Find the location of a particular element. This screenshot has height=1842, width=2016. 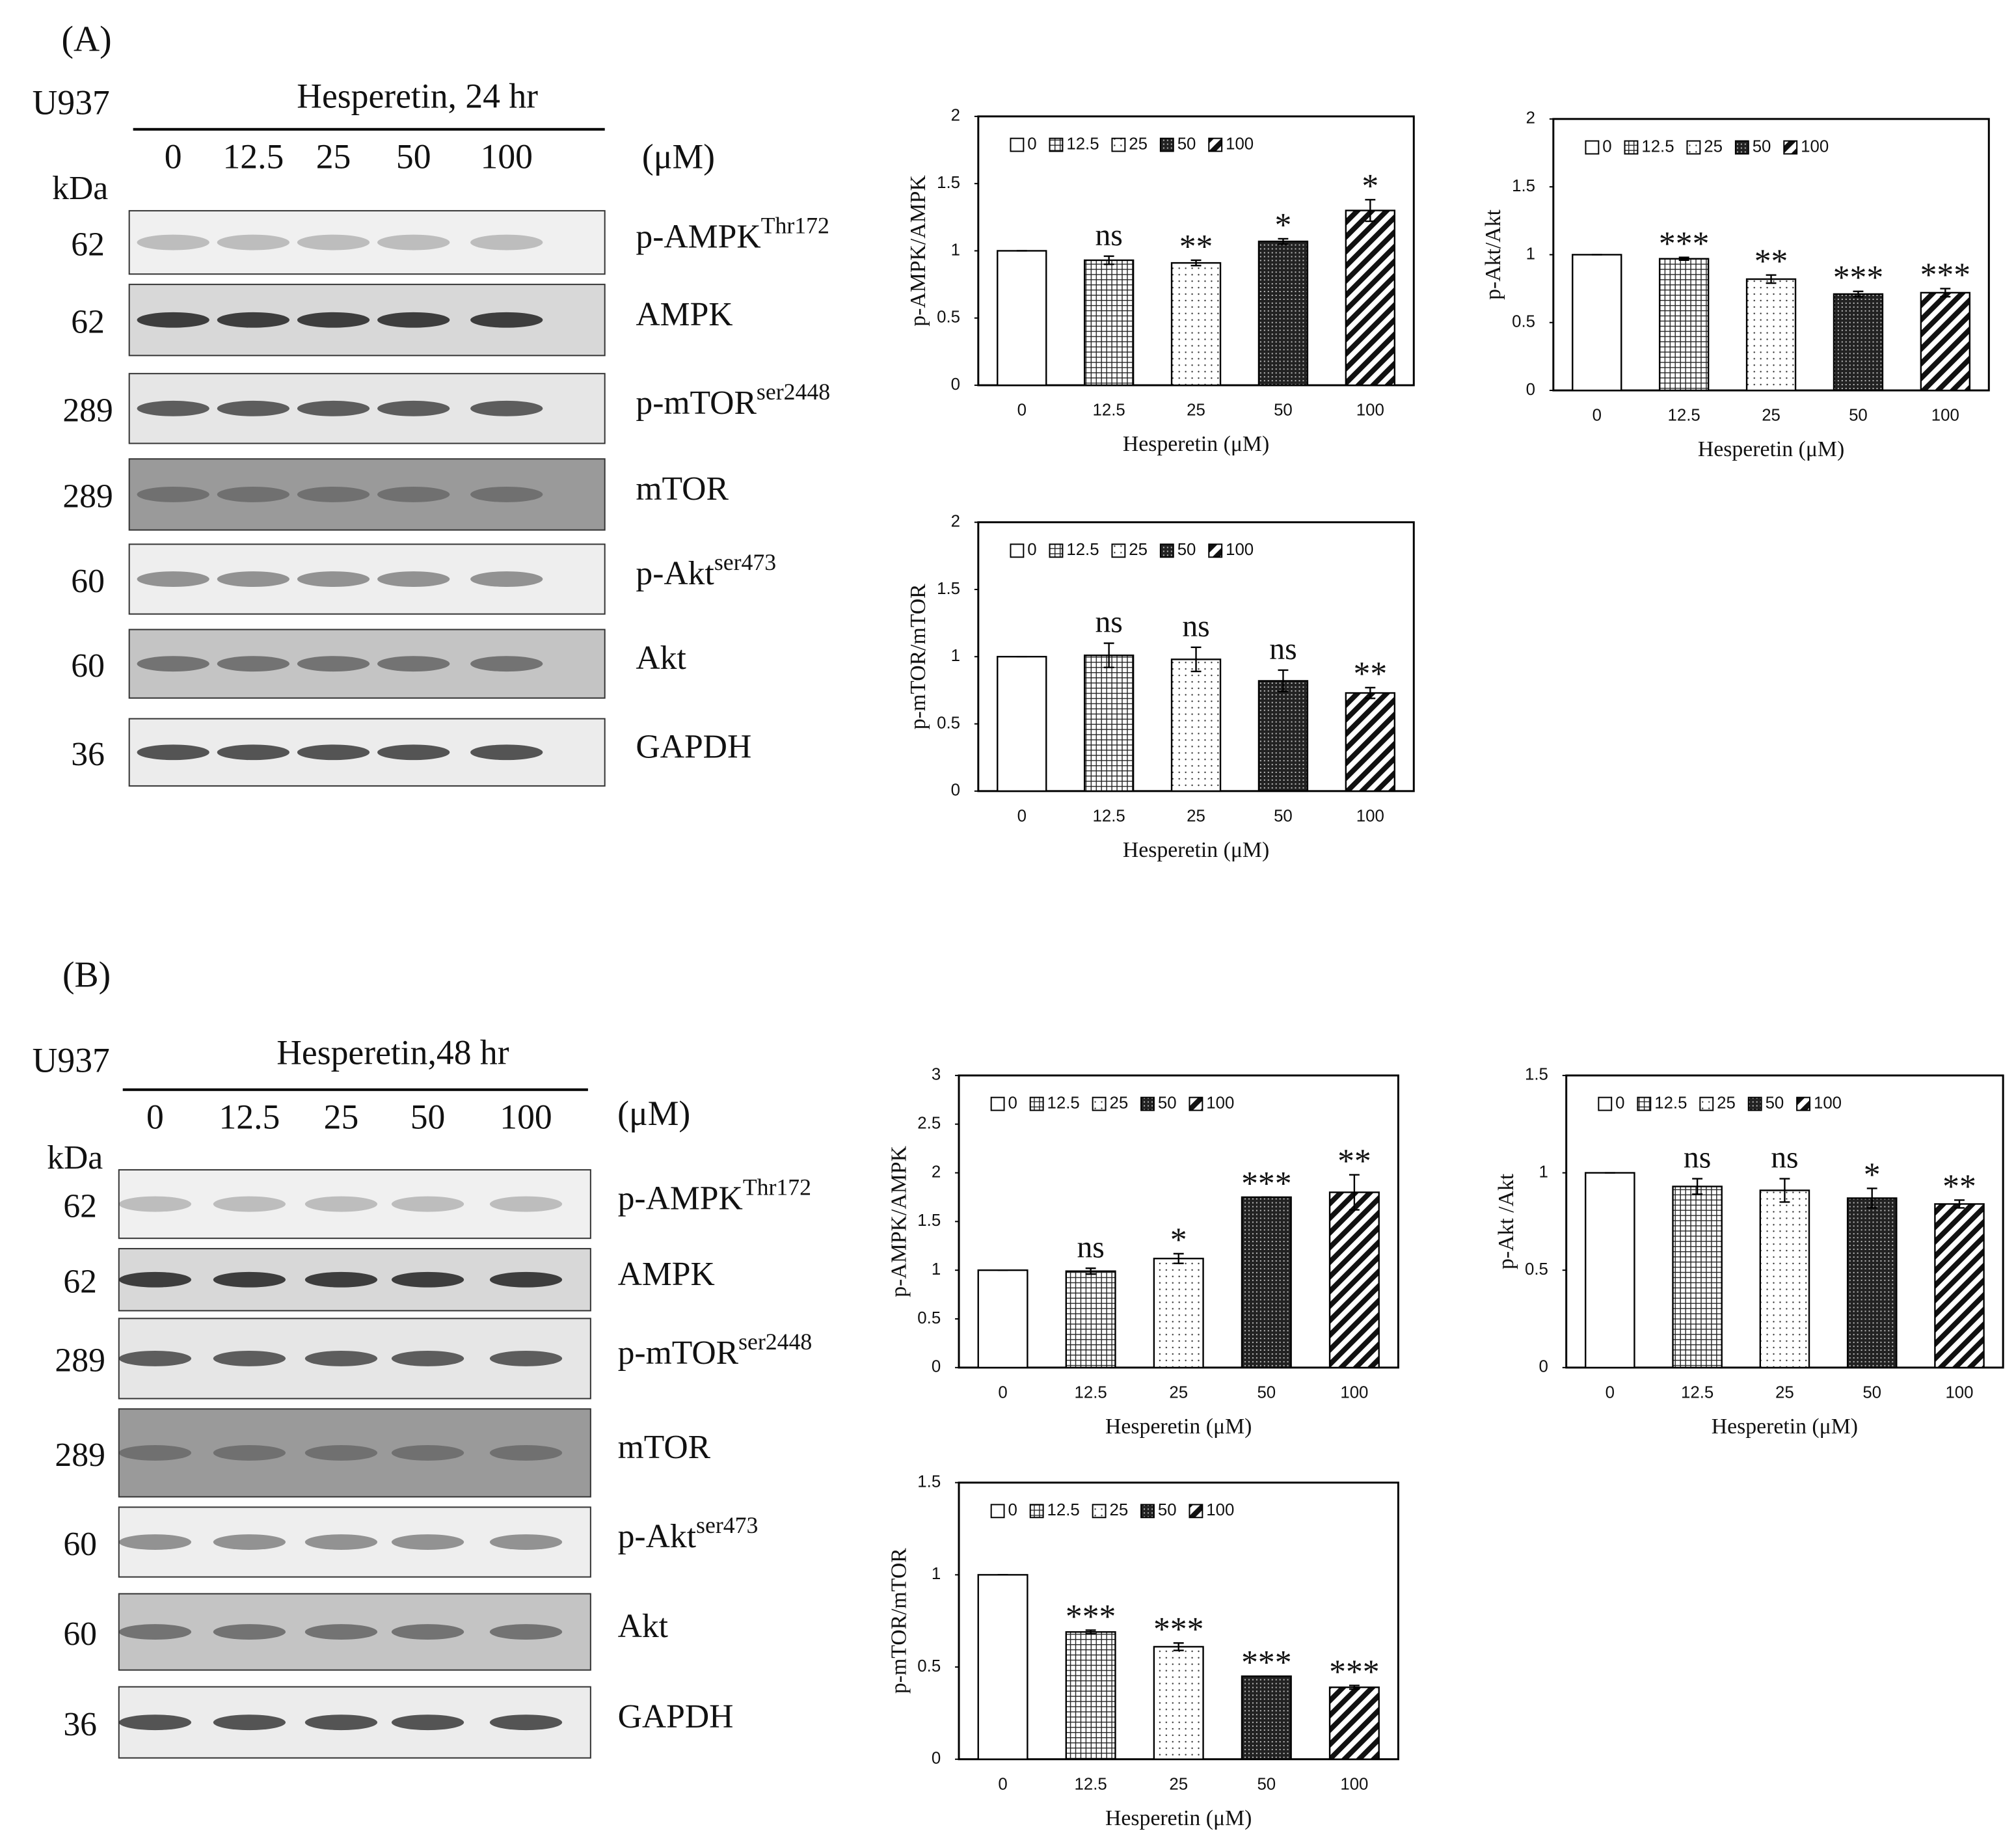

treatment: Hesperetin,48 hr is located at coordinates (392, 1052).